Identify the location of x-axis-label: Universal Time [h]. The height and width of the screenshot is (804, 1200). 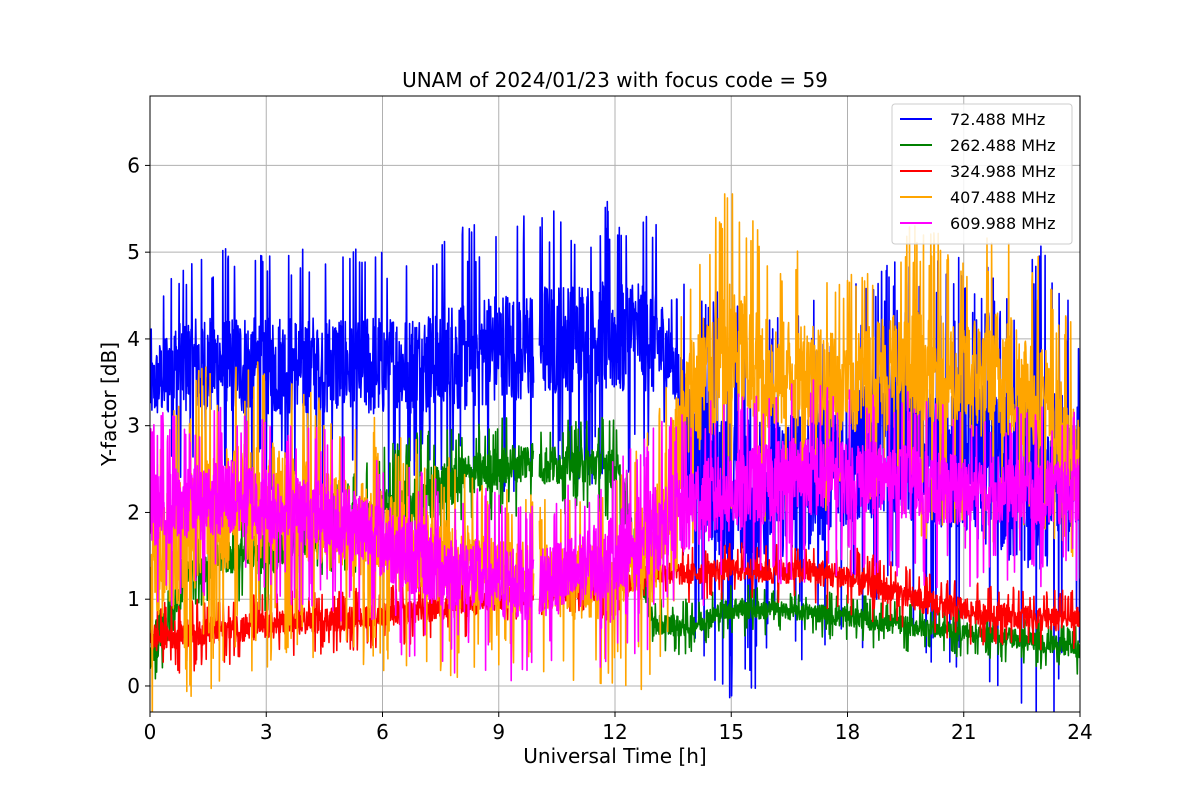
(614, 756).